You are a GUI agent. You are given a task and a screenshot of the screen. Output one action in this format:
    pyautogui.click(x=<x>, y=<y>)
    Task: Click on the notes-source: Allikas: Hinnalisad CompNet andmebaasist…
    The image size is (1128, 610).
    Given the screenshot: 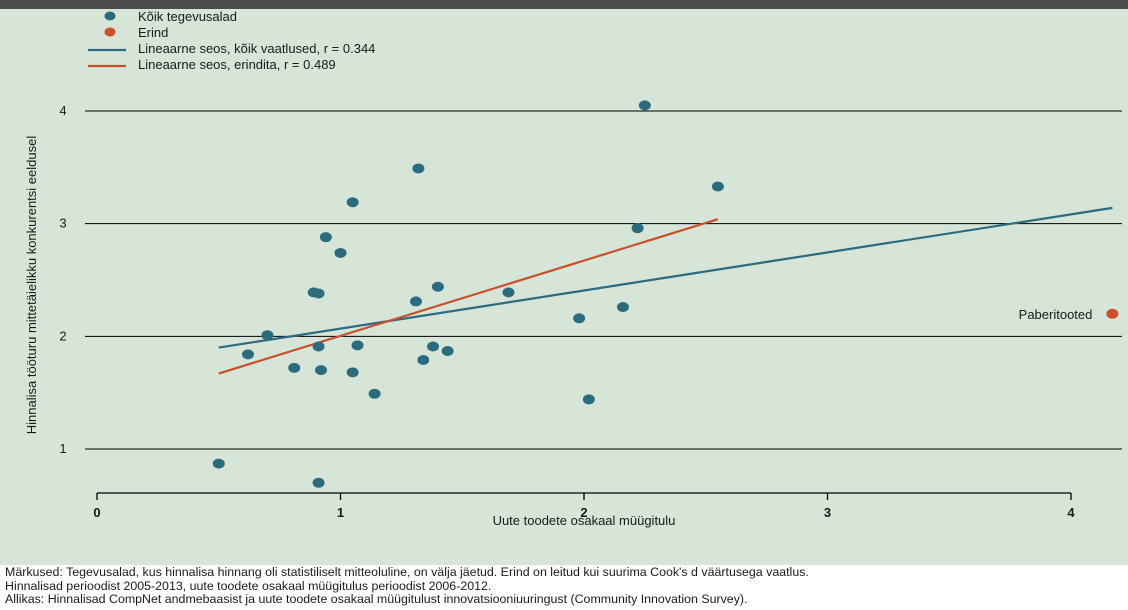 What is the action you would take?
    pyautogui.click(x=376, y=599)
    